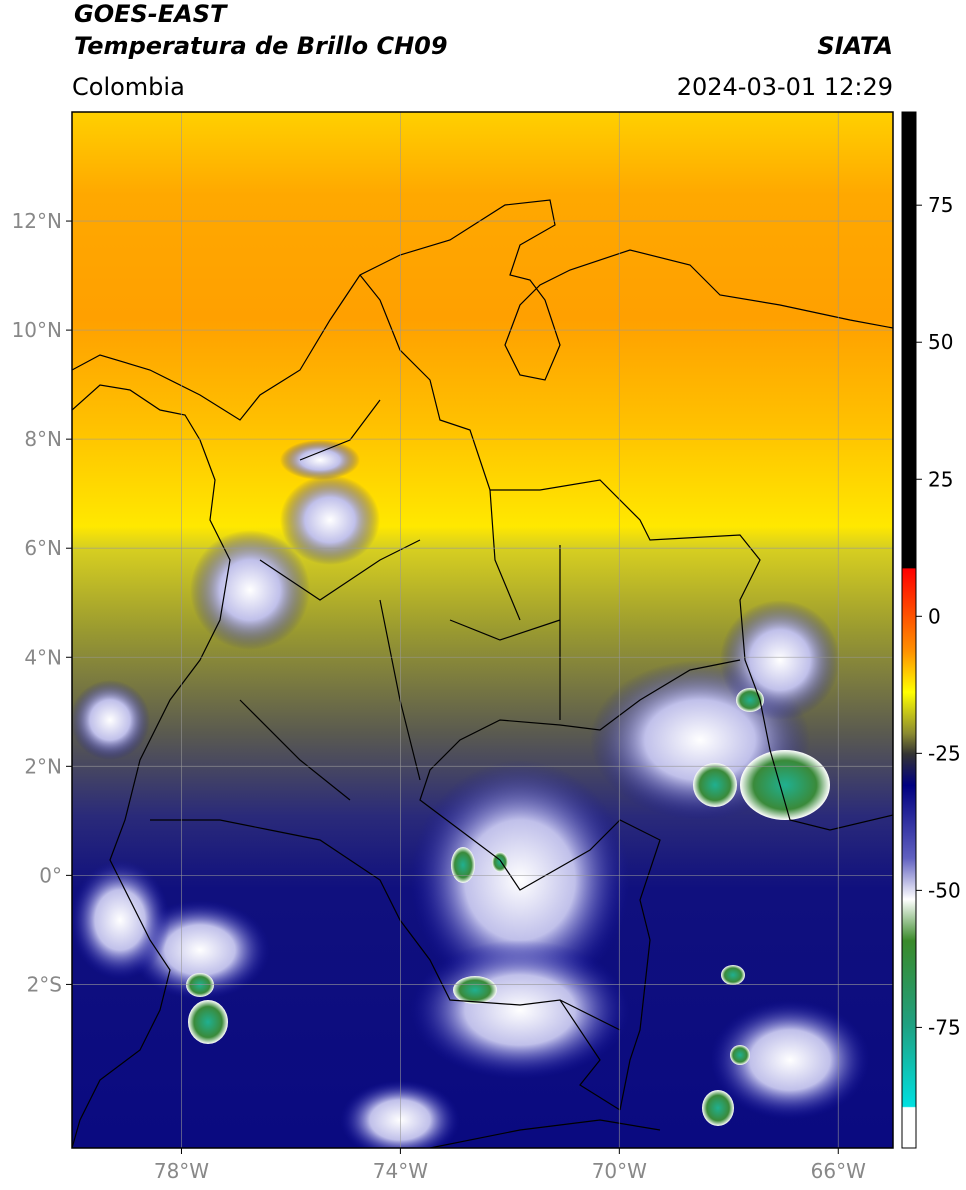  Describe the element at coordinates (944, 753) in the screenshot. I see `colorbar-tick-label: -25` at that location.